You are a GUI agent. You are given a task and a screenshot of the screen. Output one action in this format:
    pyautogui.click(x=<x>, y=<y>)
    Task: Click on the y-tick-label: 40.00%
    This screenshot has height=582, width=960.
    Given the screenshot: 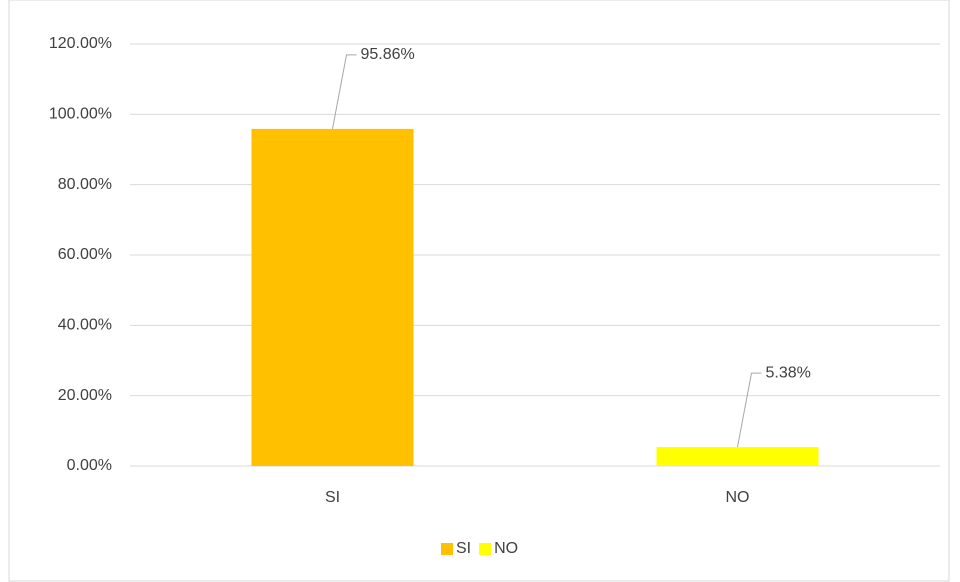 What is the action you would take?
    pyautogui.click(x=85, y=325)
    